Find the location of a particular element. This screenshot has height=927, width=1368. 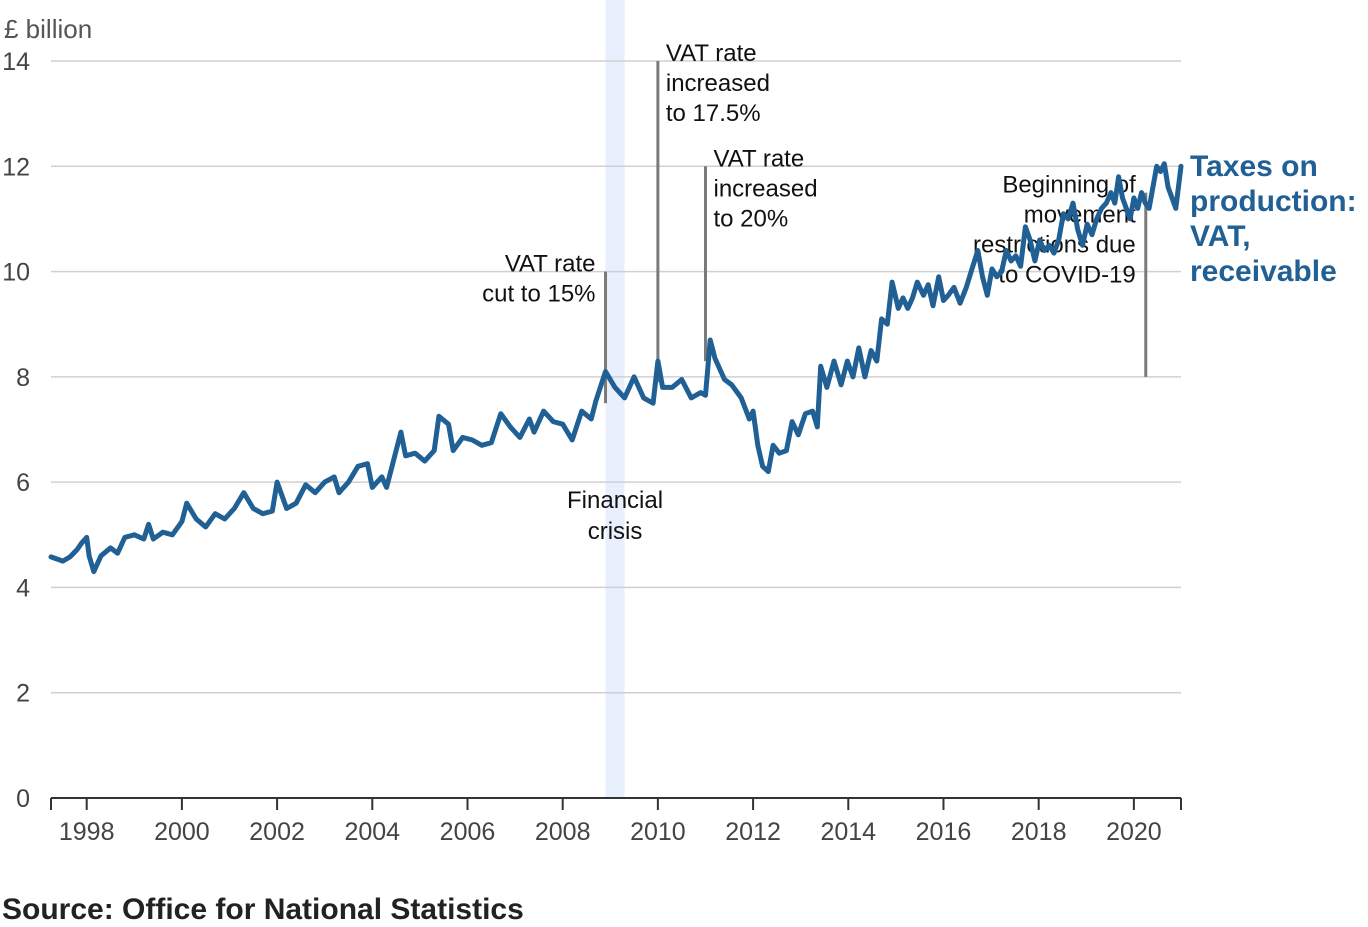

x-tick-label: 2002 is located at coordinates (277, 832).